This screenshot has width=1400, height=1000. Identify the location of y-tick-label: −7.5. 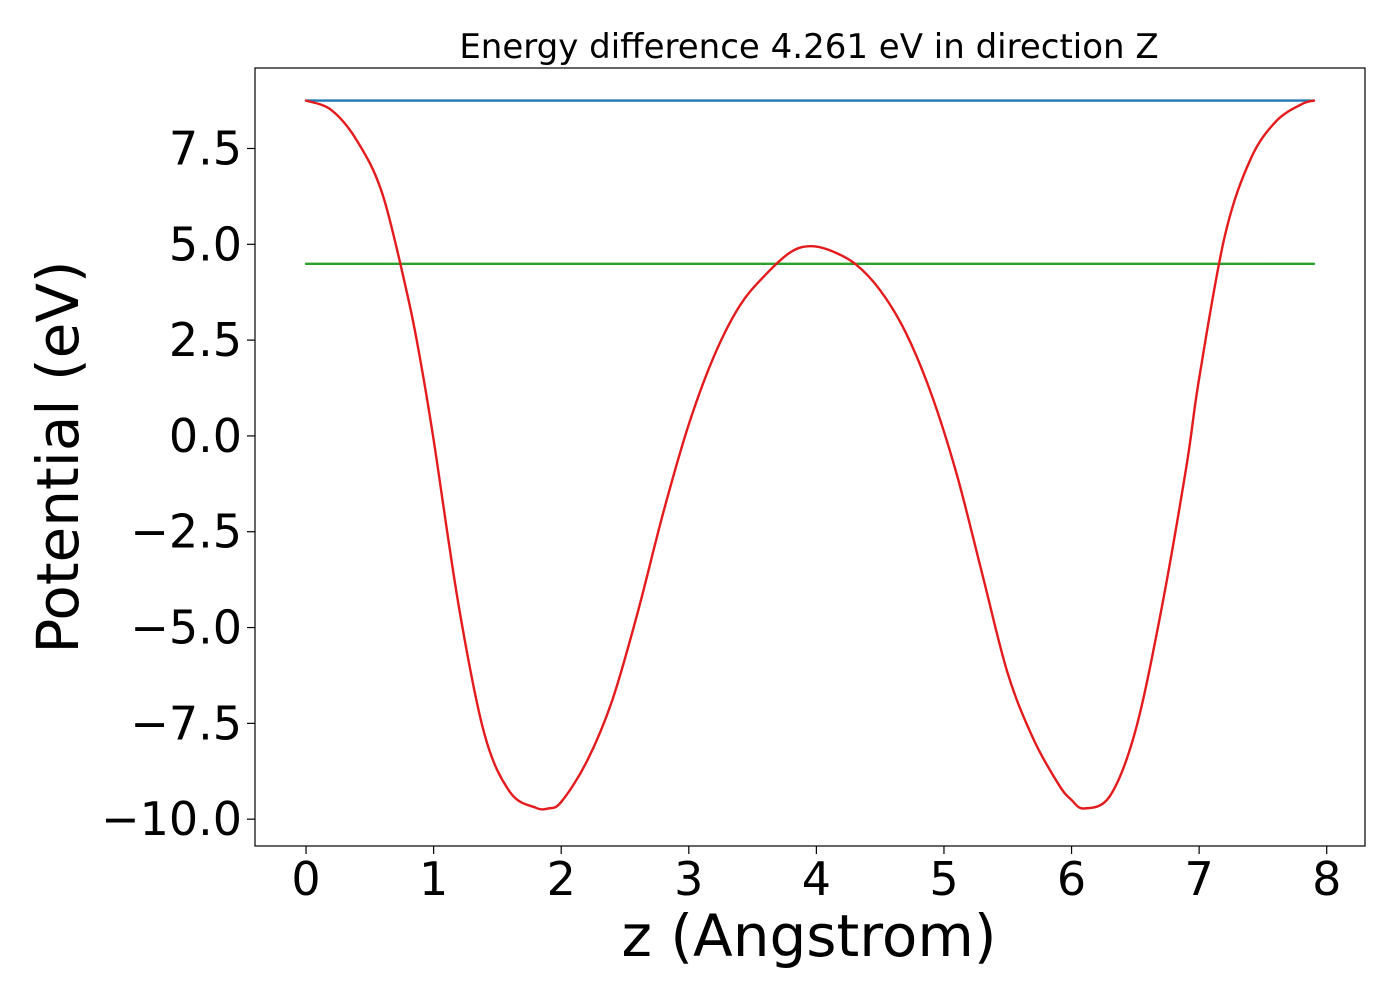
(186, 723).